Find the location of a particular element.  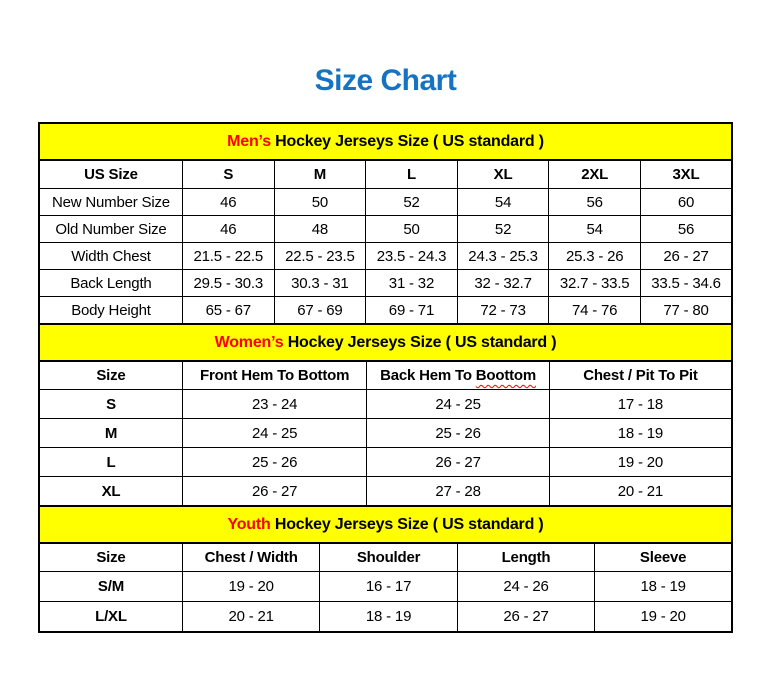

size-cell: 72 - 73 is located at coordinates (503, 310).